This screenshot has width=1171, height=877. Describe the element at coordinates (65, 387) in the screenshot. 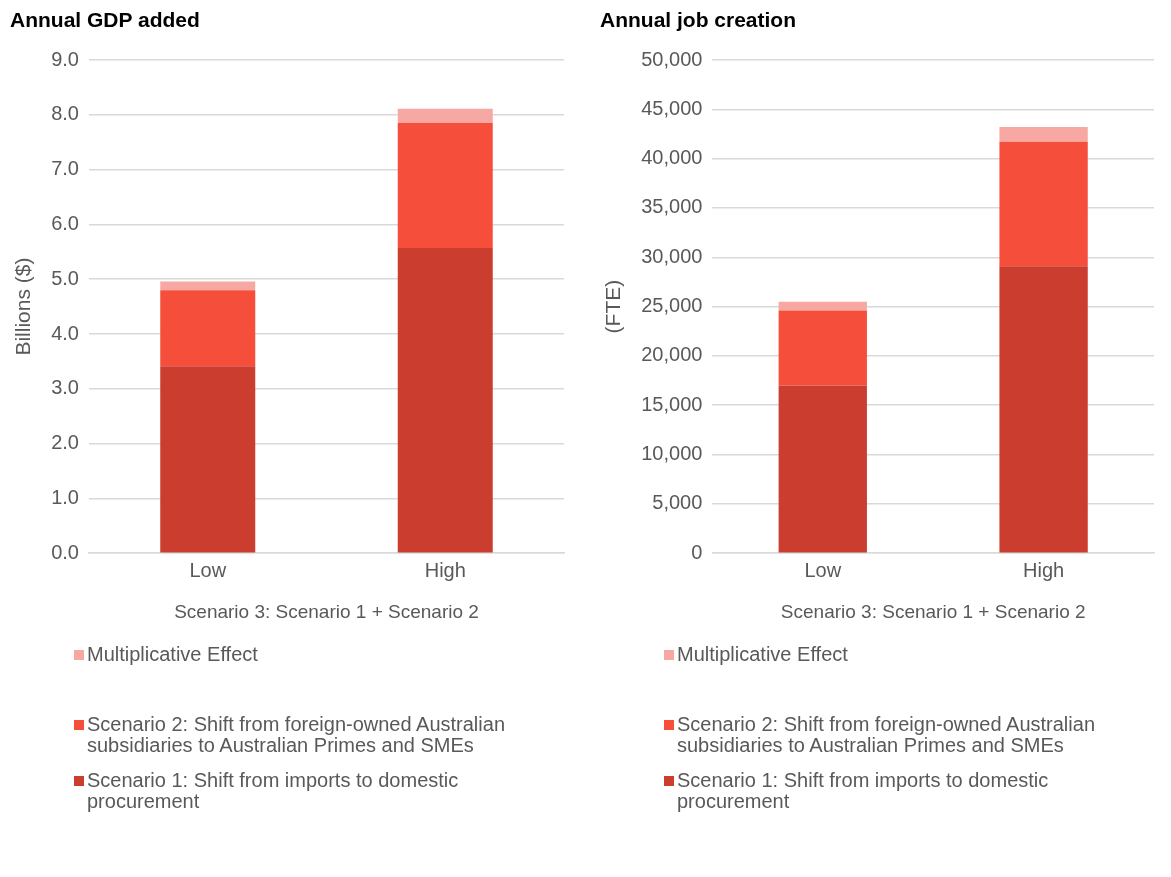

I see `y-tick-label: 3.0` at that location.